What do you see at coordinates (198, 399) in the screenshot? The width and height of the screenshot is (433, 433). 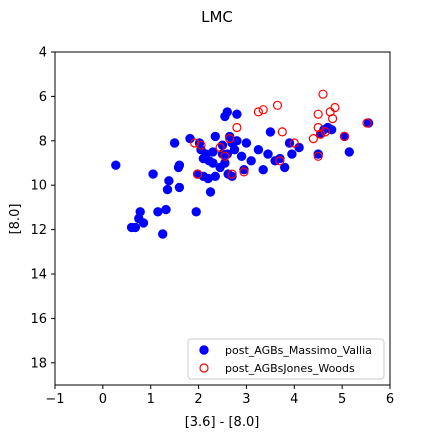 I see `x-tick-label: 2` at bounding box center [198, 399].